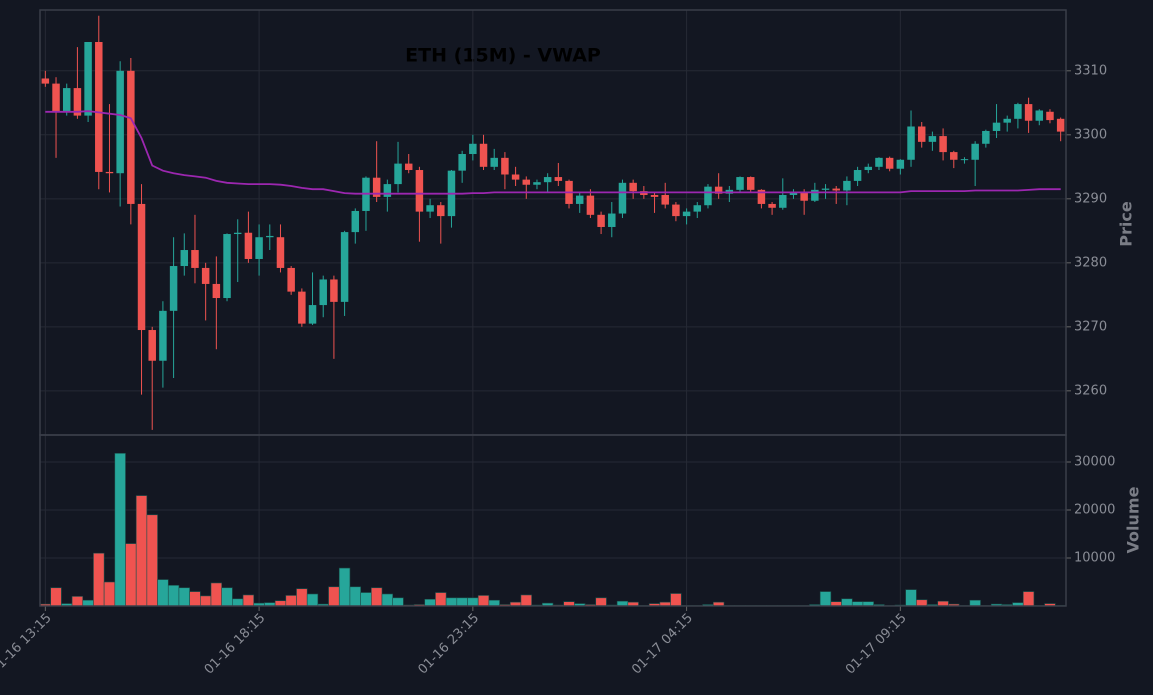 The image size is (1153, 695). What do you see at coordinates (1090, 262) in the screenshot?
I see `y-tick-label: 3280` at bounding box center [1090, 262].